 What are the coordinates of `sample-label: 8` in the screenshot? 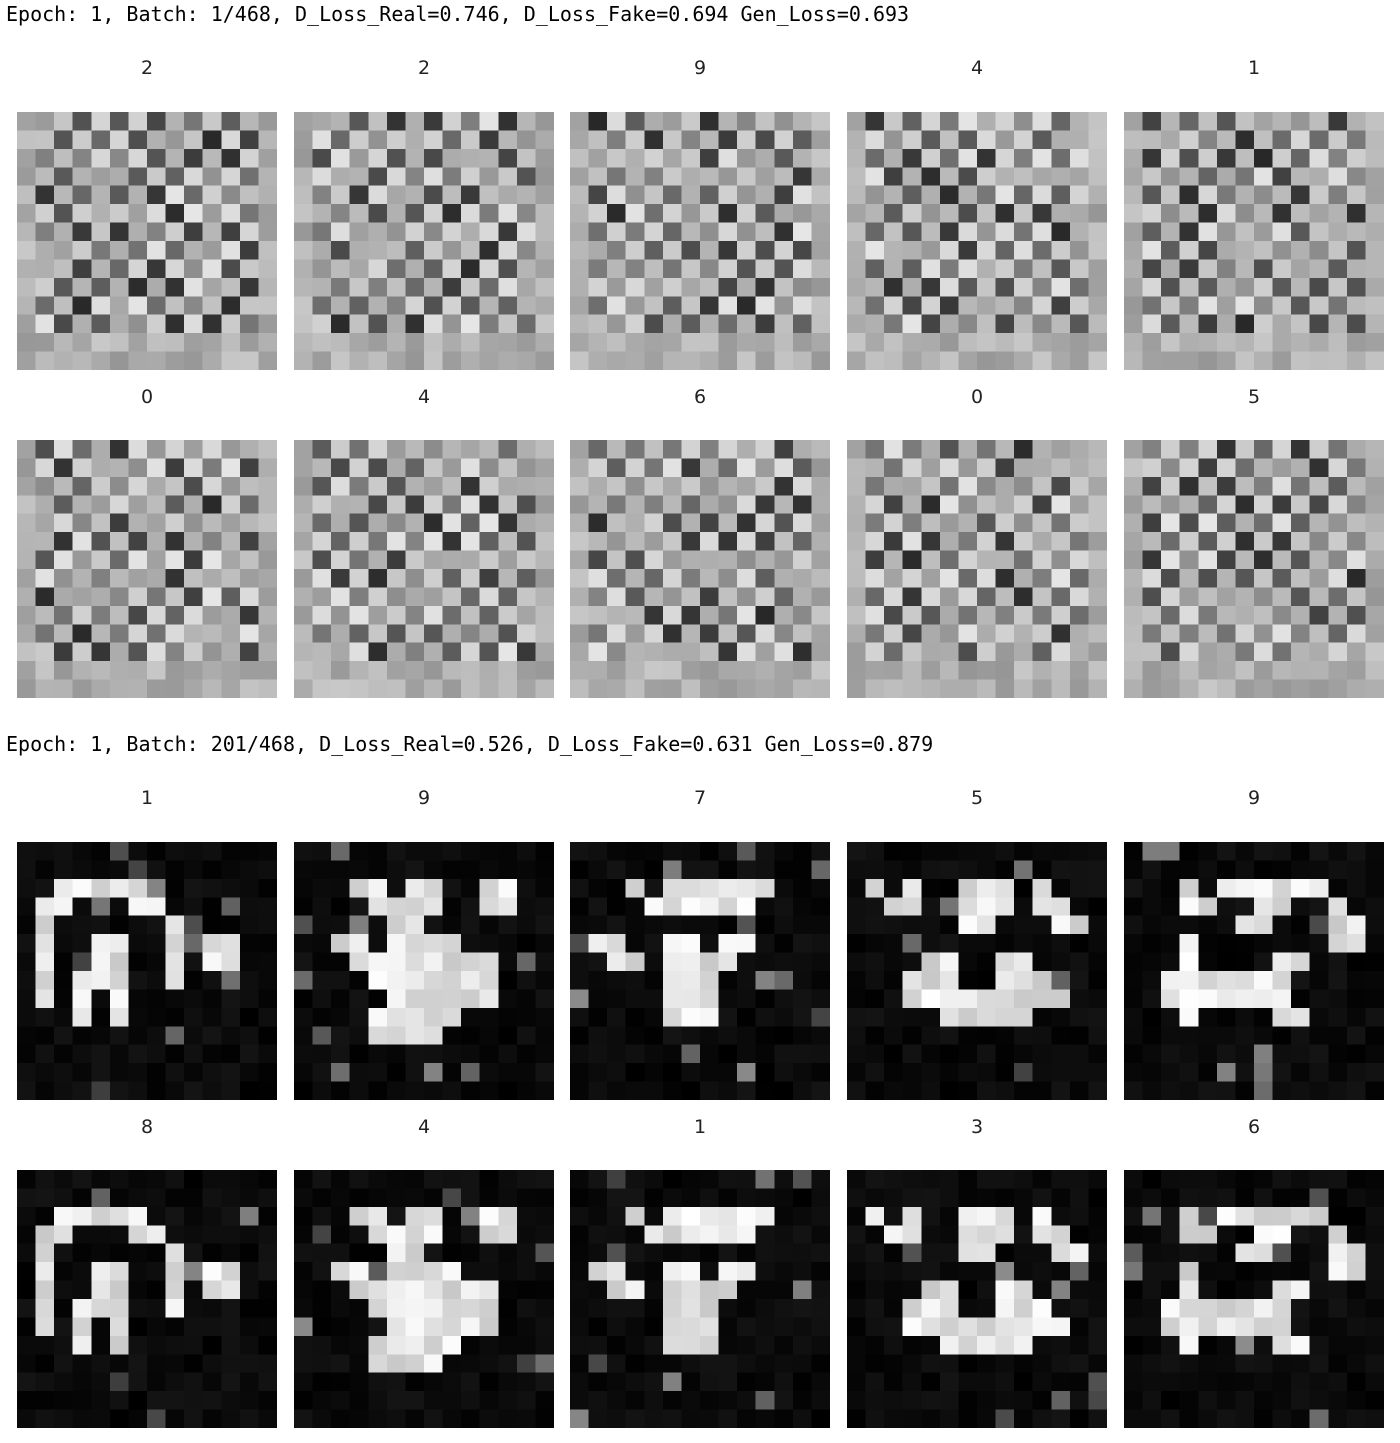 It's located at (147, 1127).